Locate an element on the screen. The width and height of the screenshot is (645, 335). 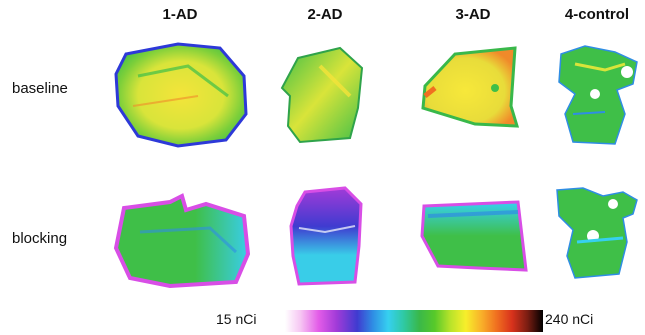
tissue-image-3-ad-baseline is located at coordinates (470, 88).